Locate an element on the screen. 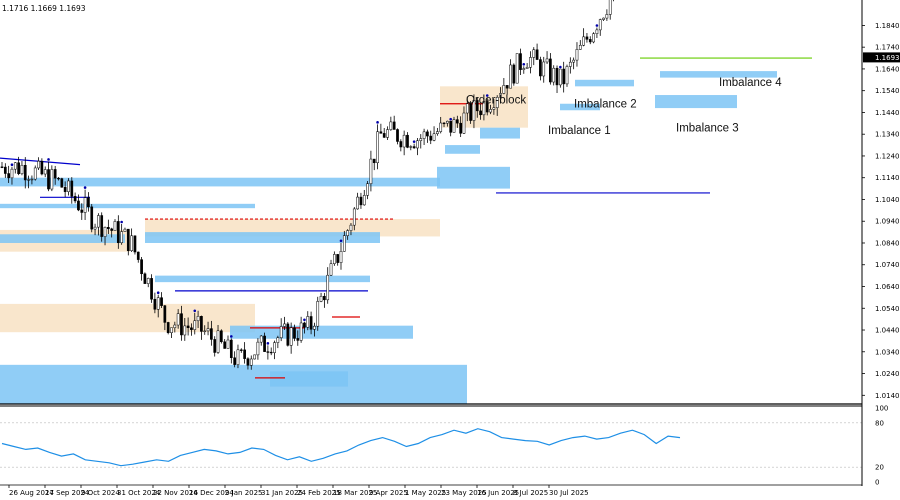 This screenshot has height=500, width=900. price-tick-label: 1.1740 is located at coordinates (887, 48).